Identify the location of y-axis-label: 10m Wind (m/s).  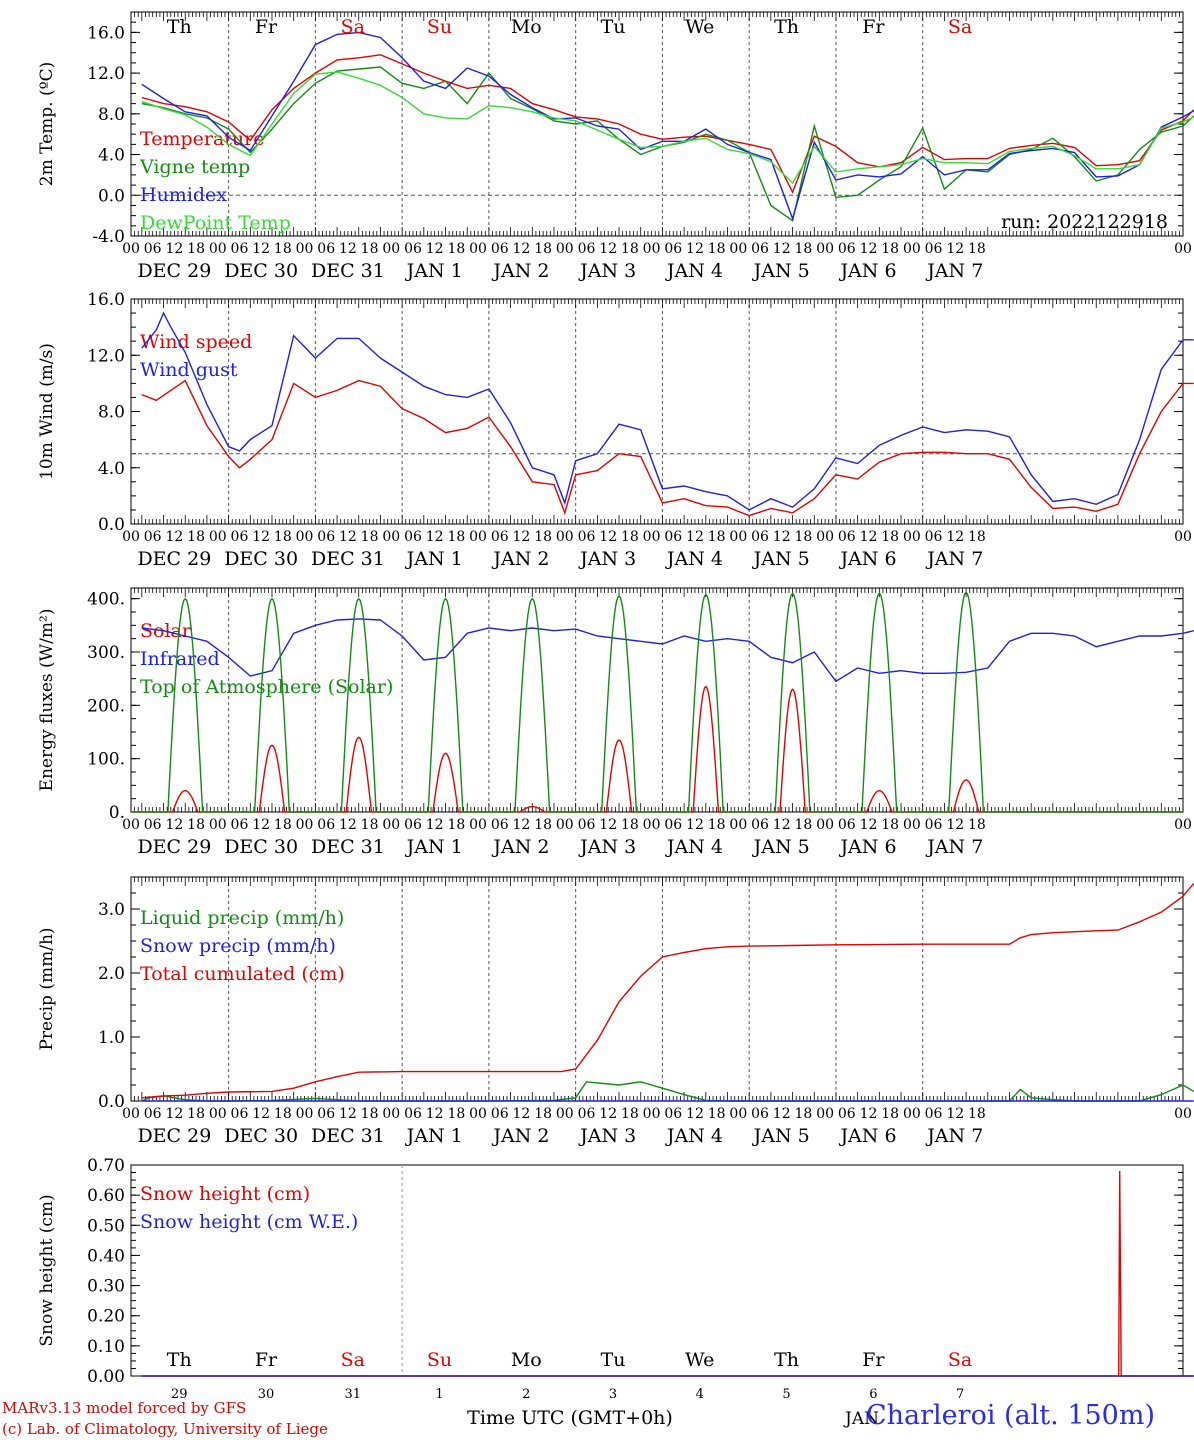
(47, 411).